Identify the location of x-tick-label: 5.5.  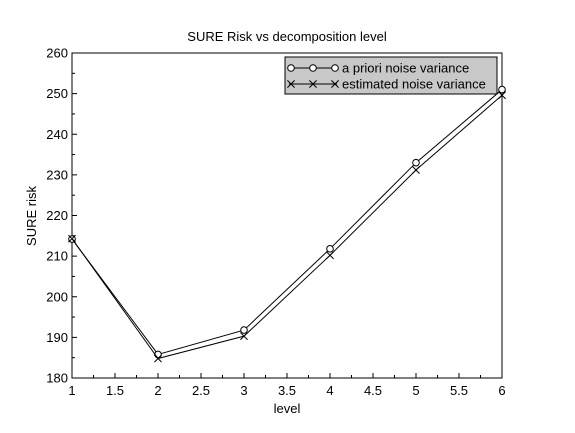
(459, 390).